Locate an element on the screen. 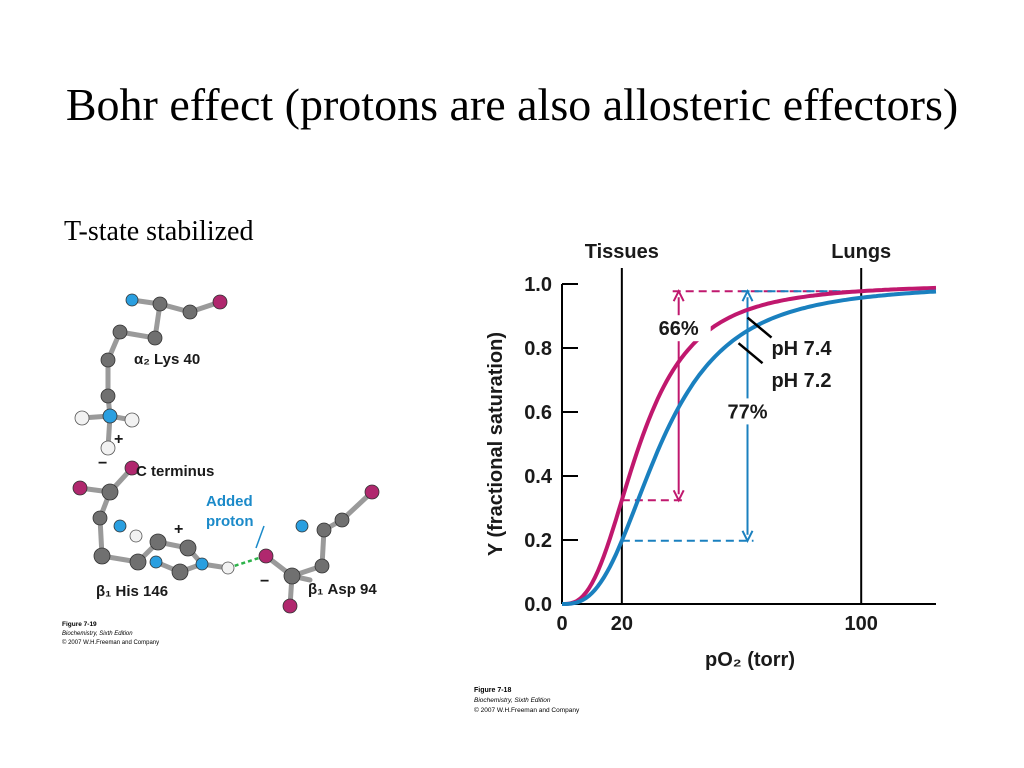 This screenshot has height=768, width=1024. x-tick-label: 0 is located at coordinates (561, 624).